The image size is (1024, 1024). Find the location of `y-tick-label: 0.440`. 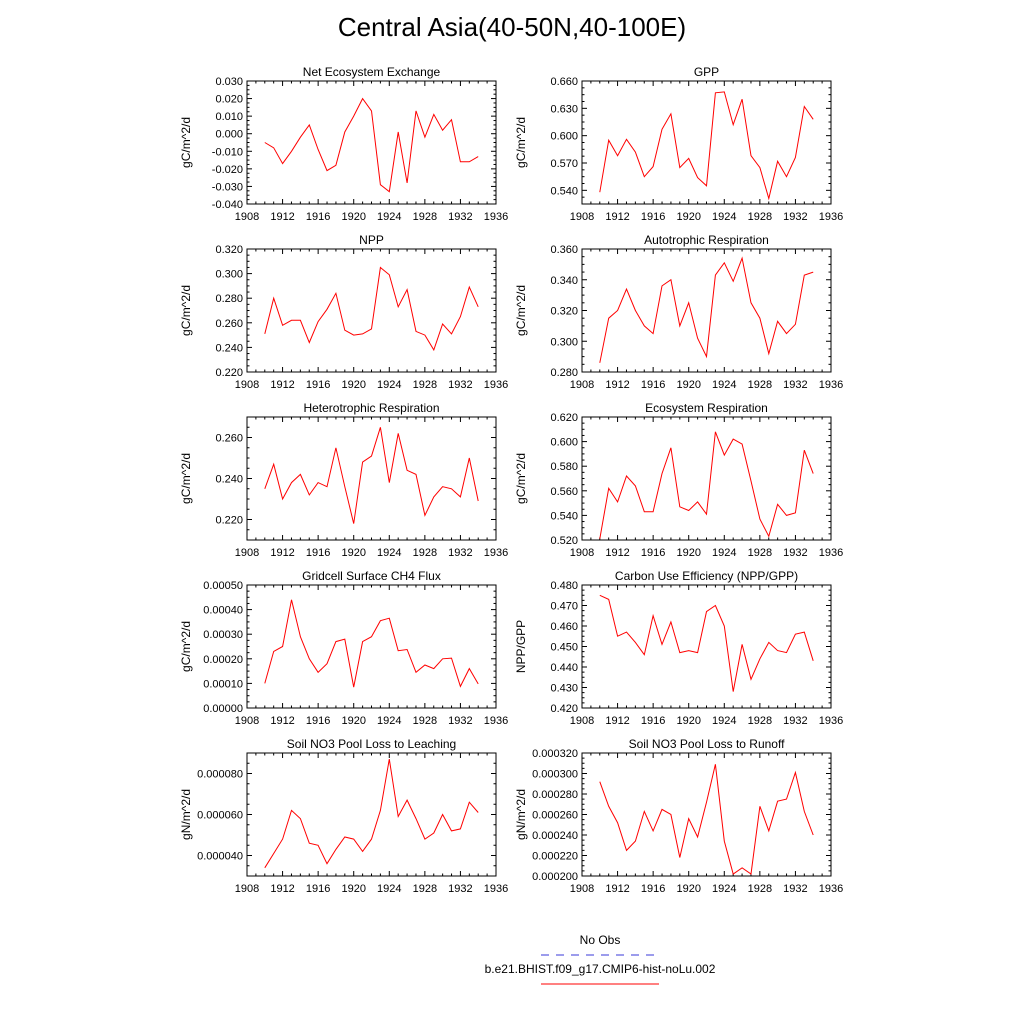

y-tick-label: 0.440 is located at coordinates (564, 668).